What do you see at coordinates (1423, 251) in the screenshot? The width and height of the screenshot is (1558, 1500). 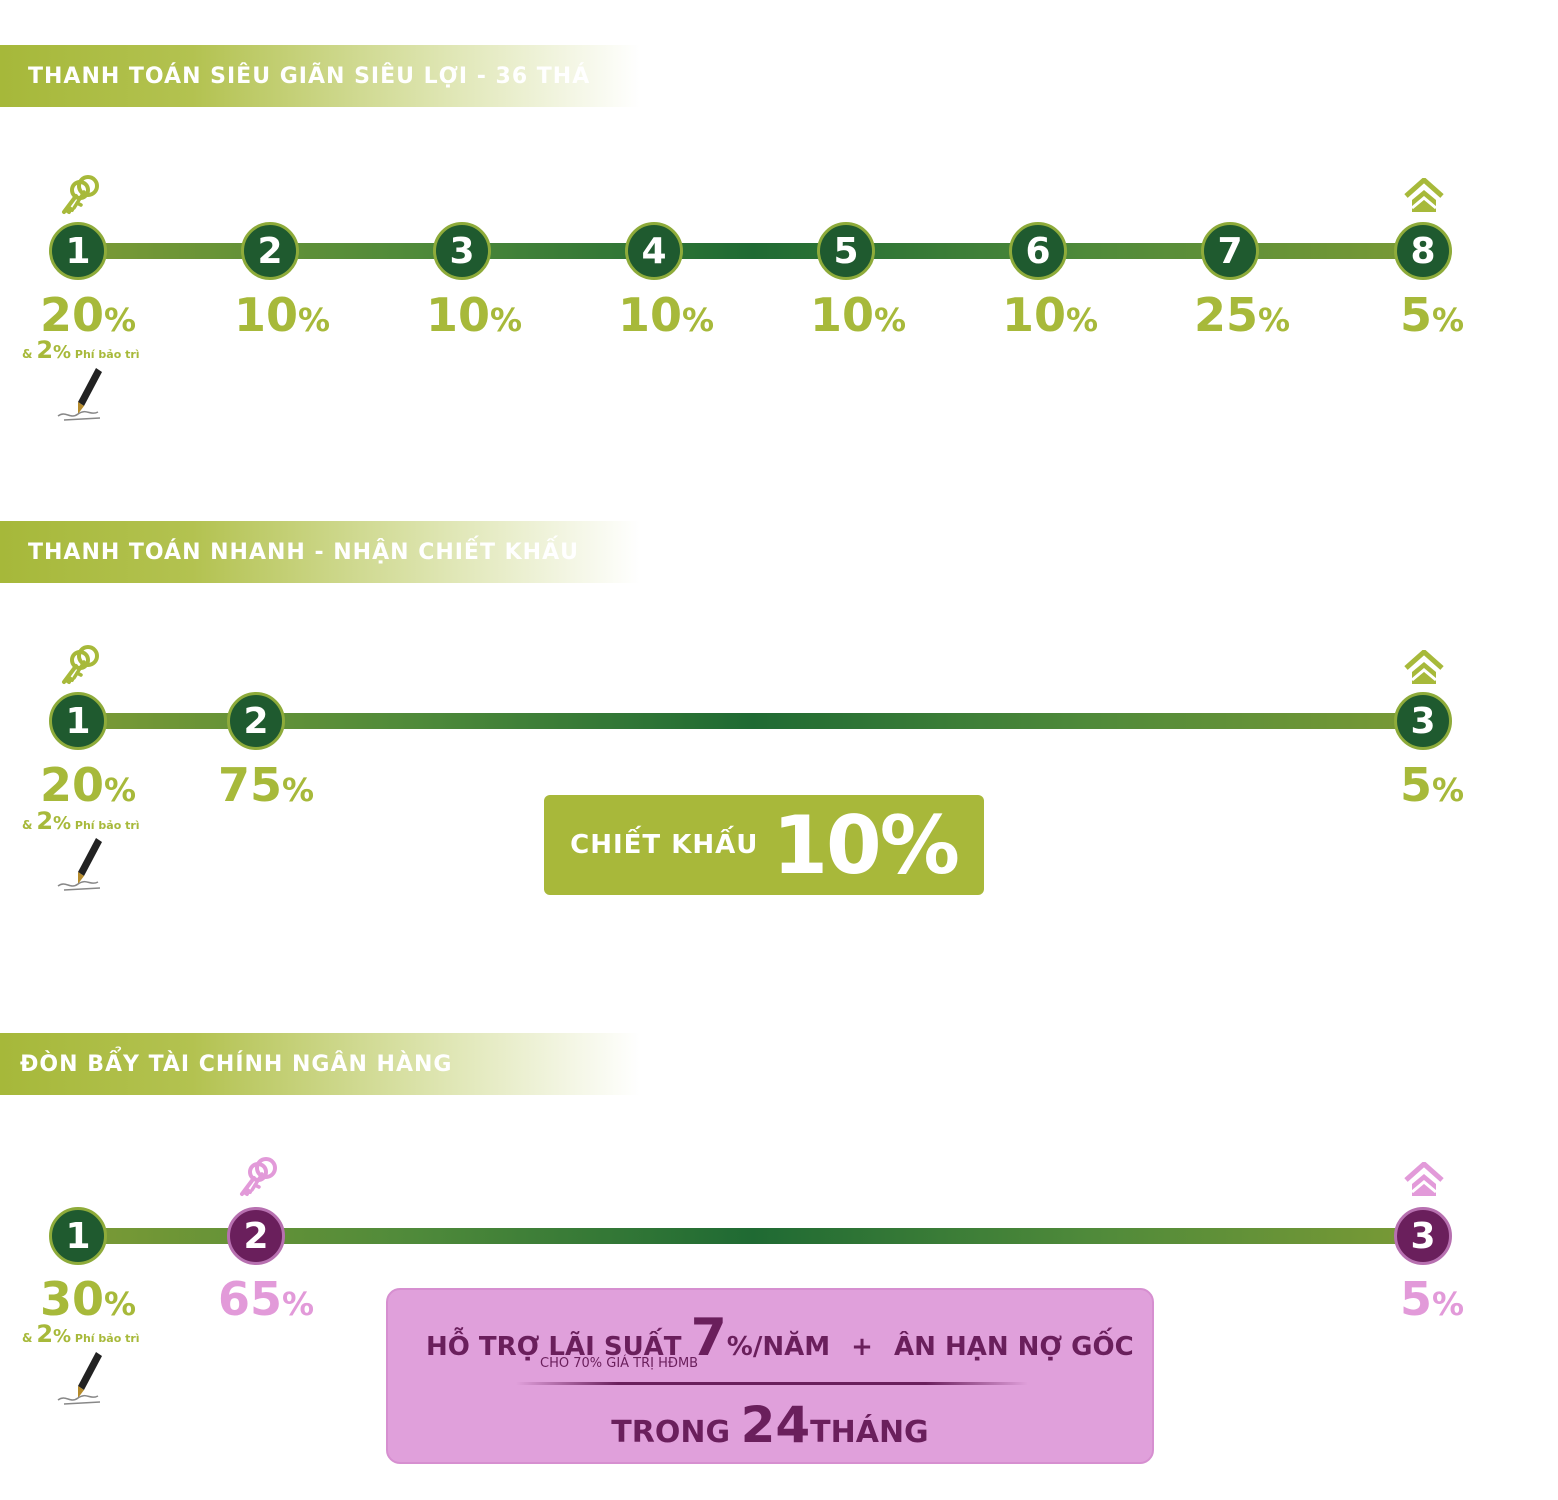 I see `plan1-step-8: 8` at bounding box center [1423, 251].